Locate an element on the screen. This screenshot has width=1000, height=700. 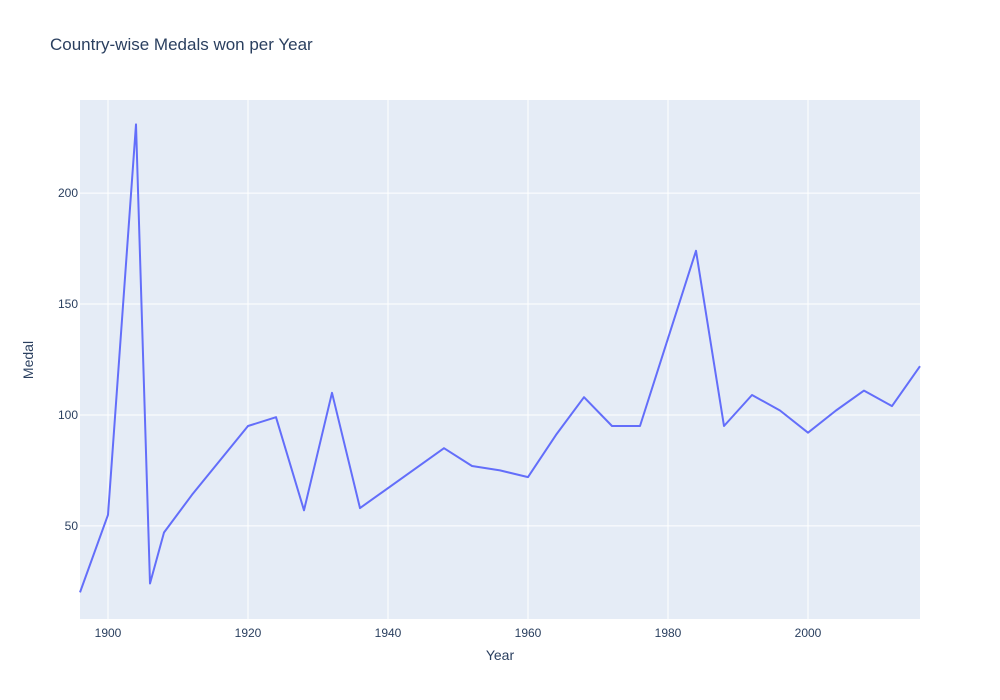
y-tick-label: 150 is located at coordinates (68, 304).